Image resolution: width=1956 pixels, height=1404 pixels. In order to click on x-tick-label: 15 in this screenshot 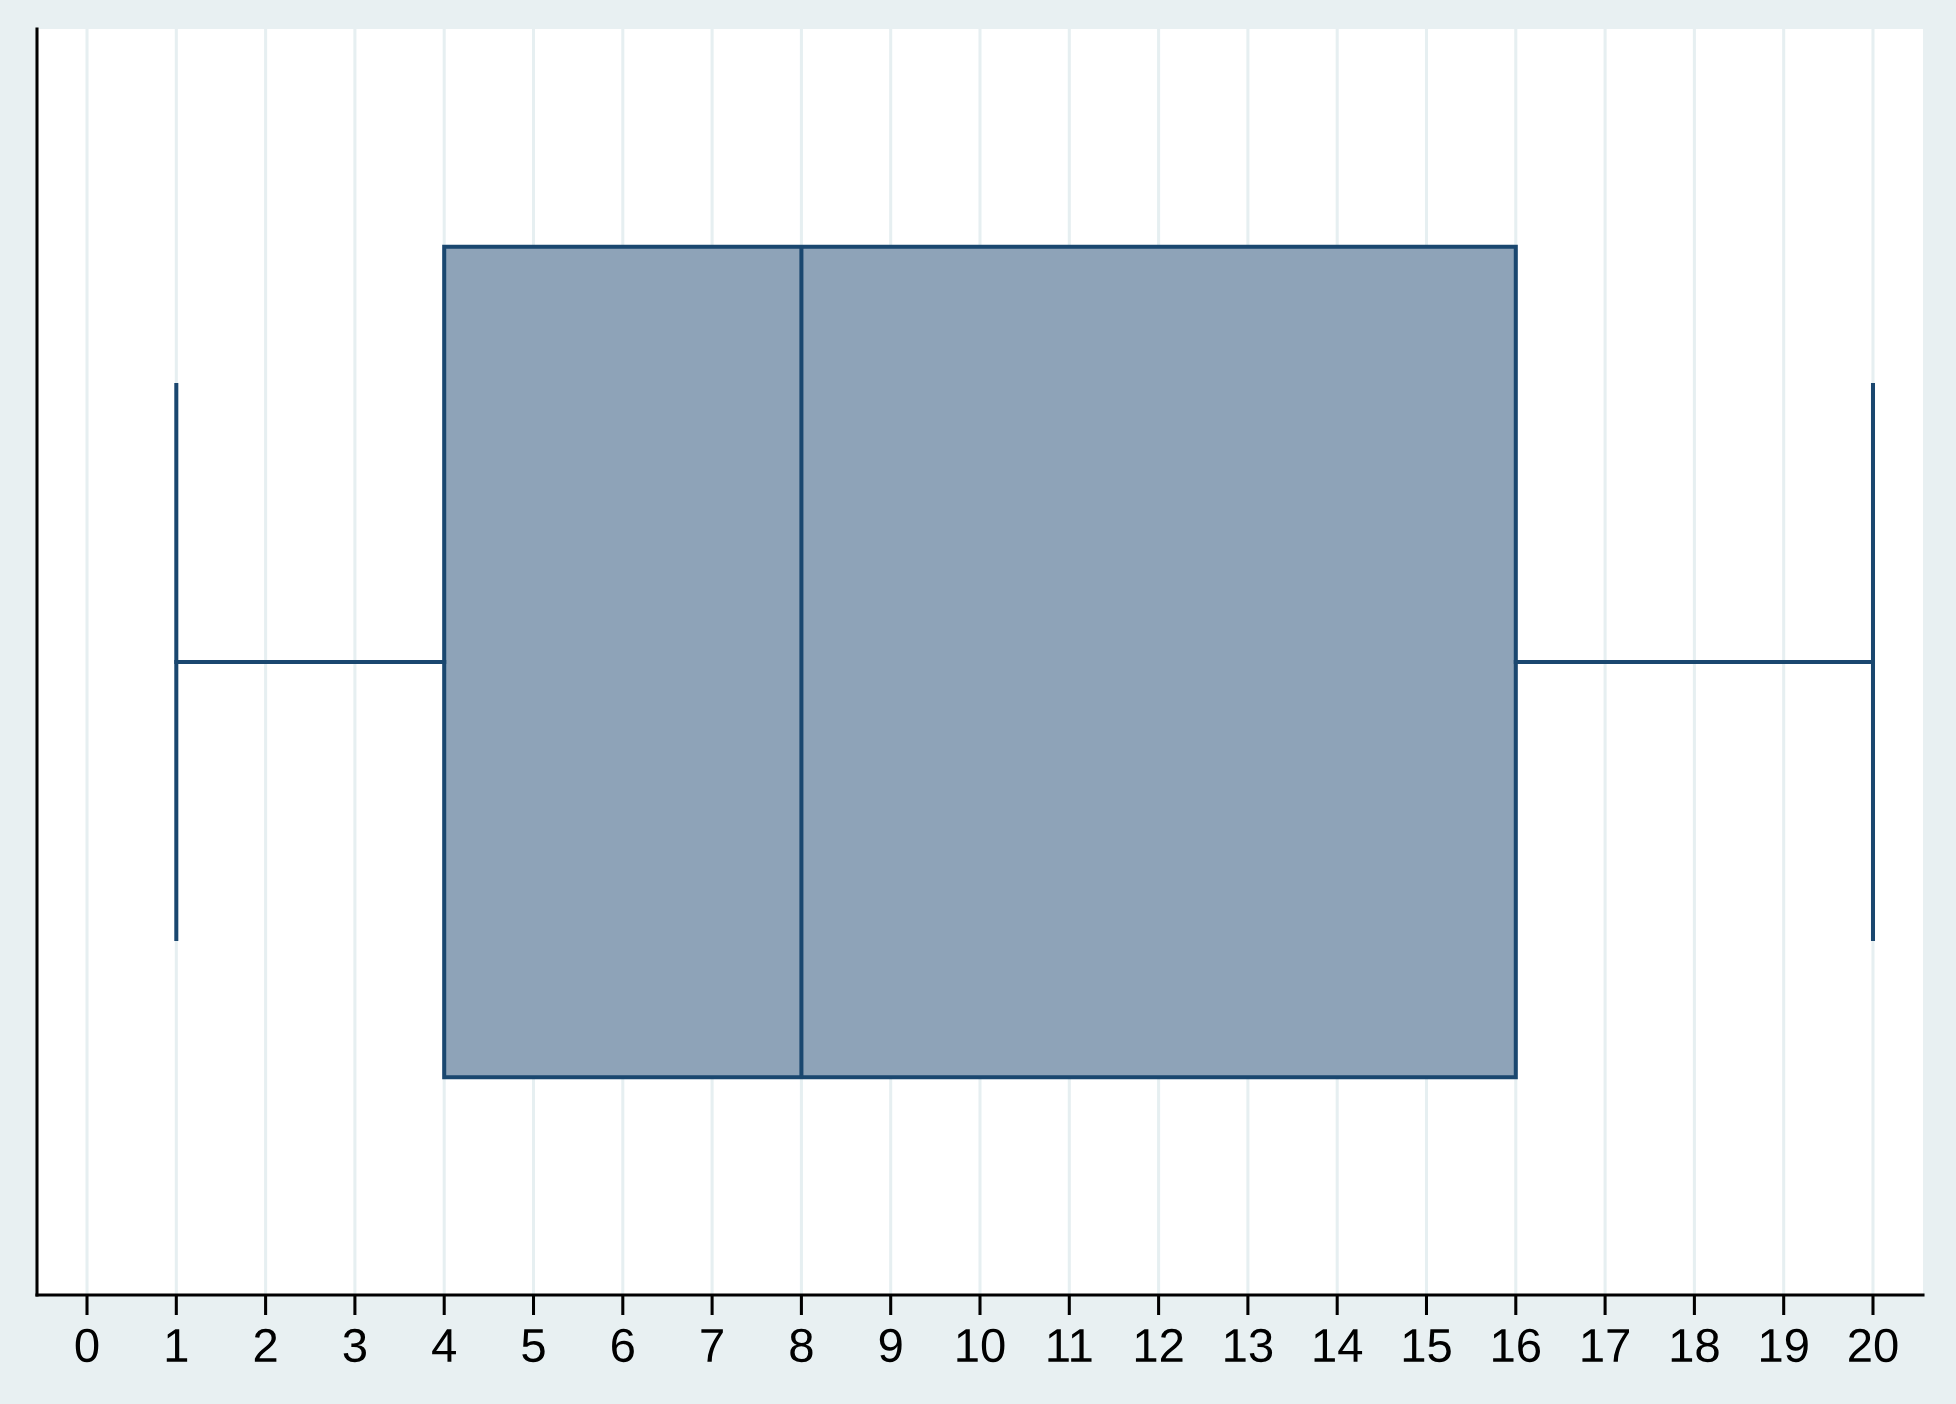, I will do `click(1427, 1346)`.